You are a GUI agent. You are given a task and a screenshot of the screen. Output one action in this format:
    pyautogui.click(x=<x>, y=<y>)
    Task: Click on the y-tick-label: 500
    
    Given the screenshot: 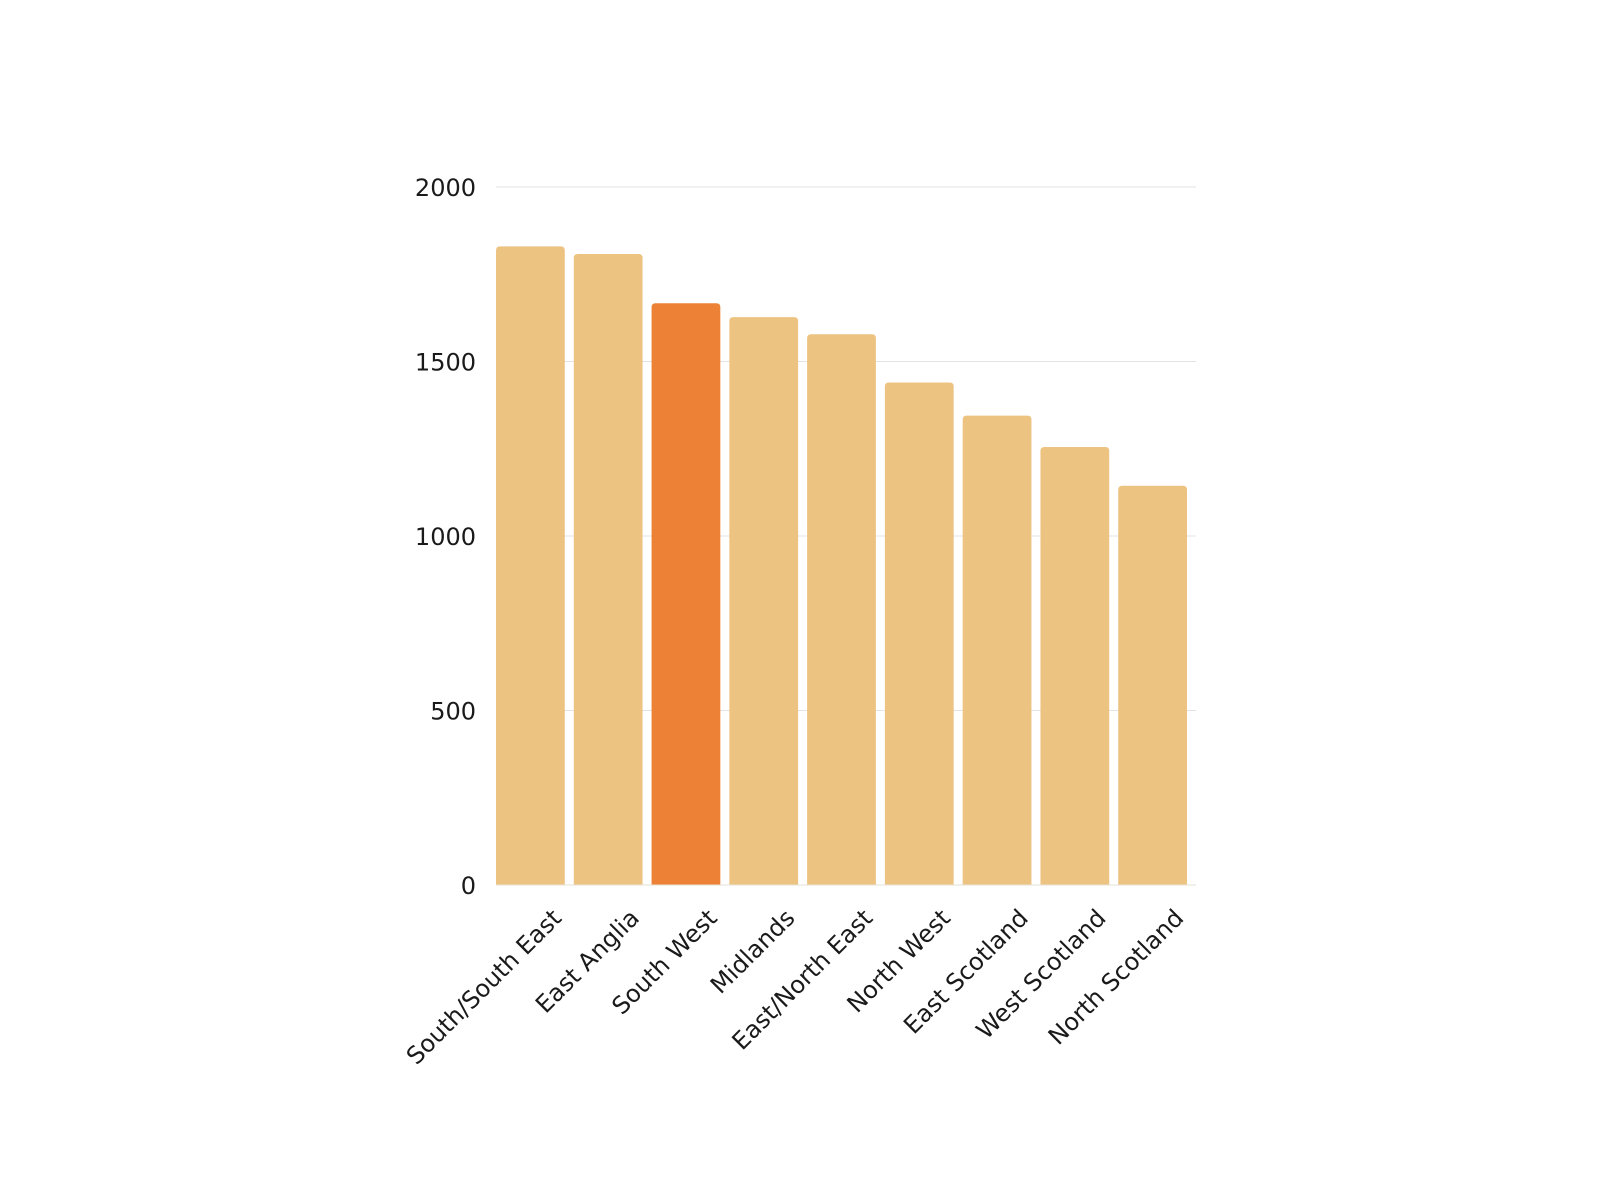 What is the action you would take?
    pyautogui.click(x=453, y=712)
    